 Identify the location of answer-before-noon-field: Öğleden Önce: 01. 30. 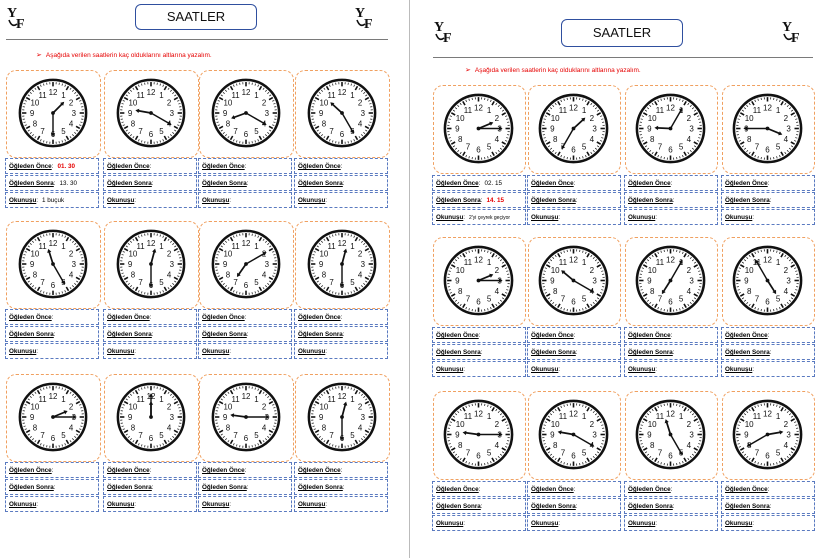
(52, 166).